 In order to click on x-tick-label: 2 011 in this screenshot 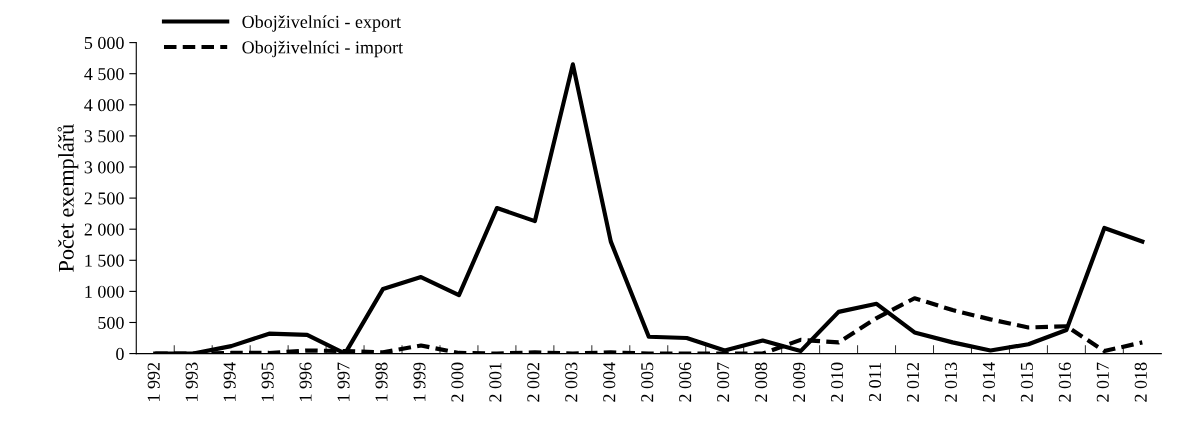, I will do `click(875, 382)`.